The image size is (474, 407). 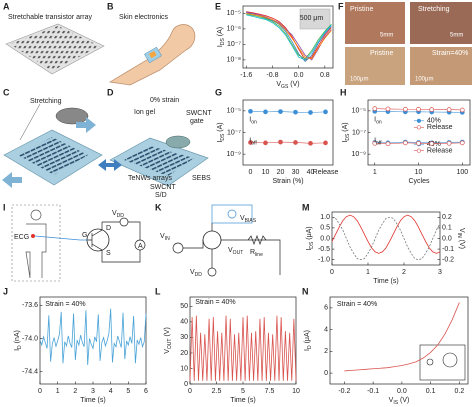 I want to click on subscript: IS, so click(x=395, y=403).